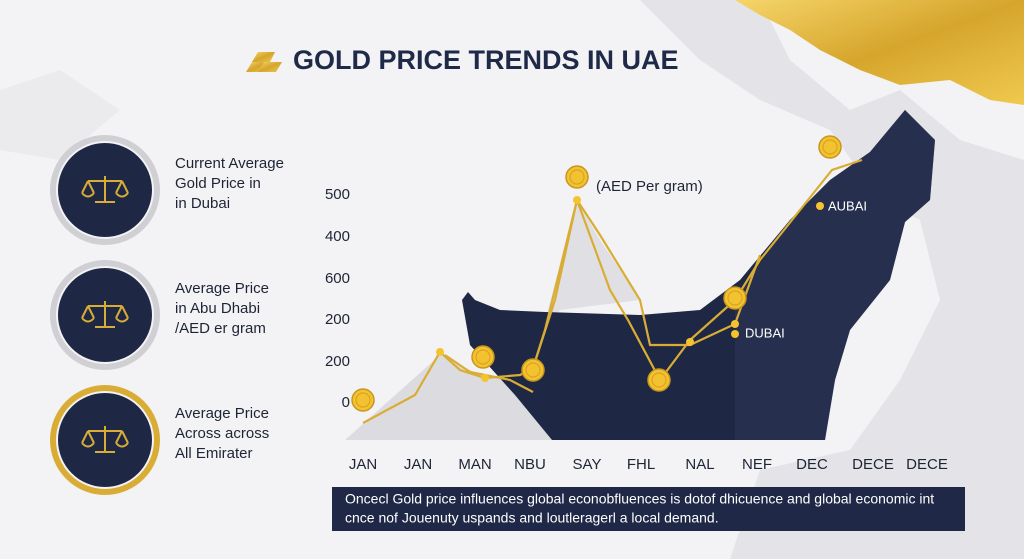 Image resolution: width=1024 pixels, height=559 pixels. I want to click on x-label: DEC, so click(812, 464).